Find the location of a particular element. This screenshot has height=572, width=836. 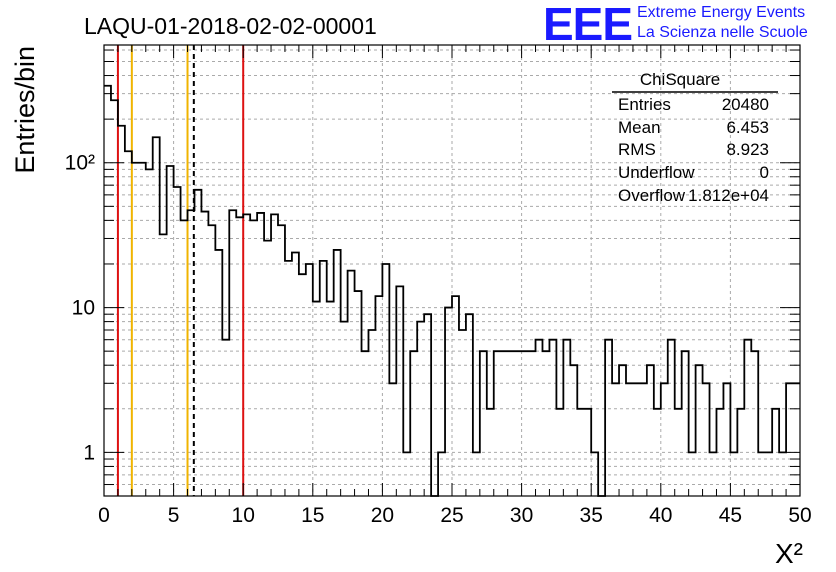

y-axis-label: Entries/bin is located at coordinates (25, 110).